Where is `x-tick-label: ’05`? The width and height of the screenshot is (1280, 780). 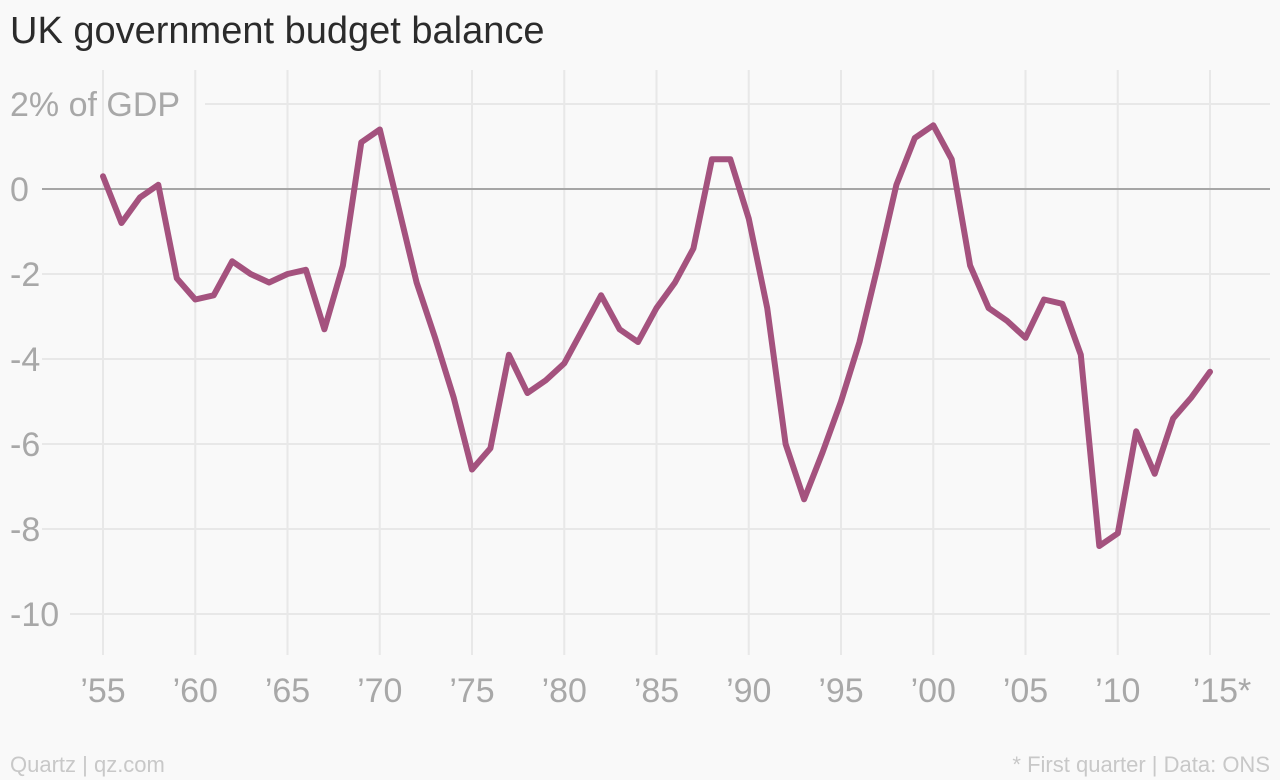 x-tick-label: ’05 is located at coordinates (1025, 691).